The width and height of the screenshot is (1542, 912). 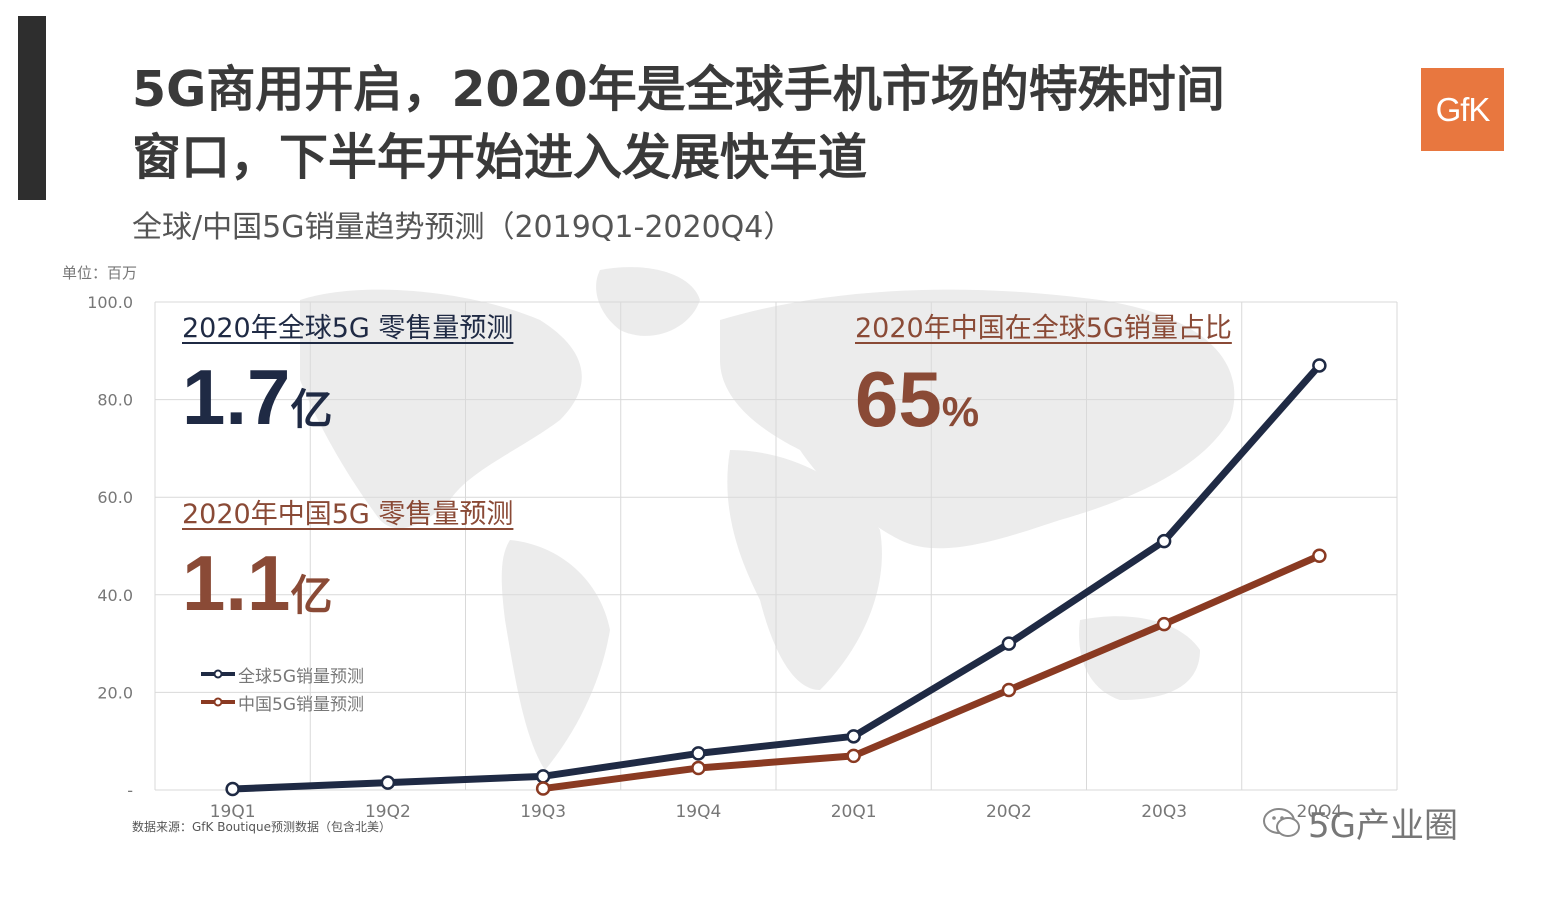 I want to click on chart-subtitle: 全球/中国5G销量趋势预测（2019Q1-2020Q4）, so click(x=463, y=227).